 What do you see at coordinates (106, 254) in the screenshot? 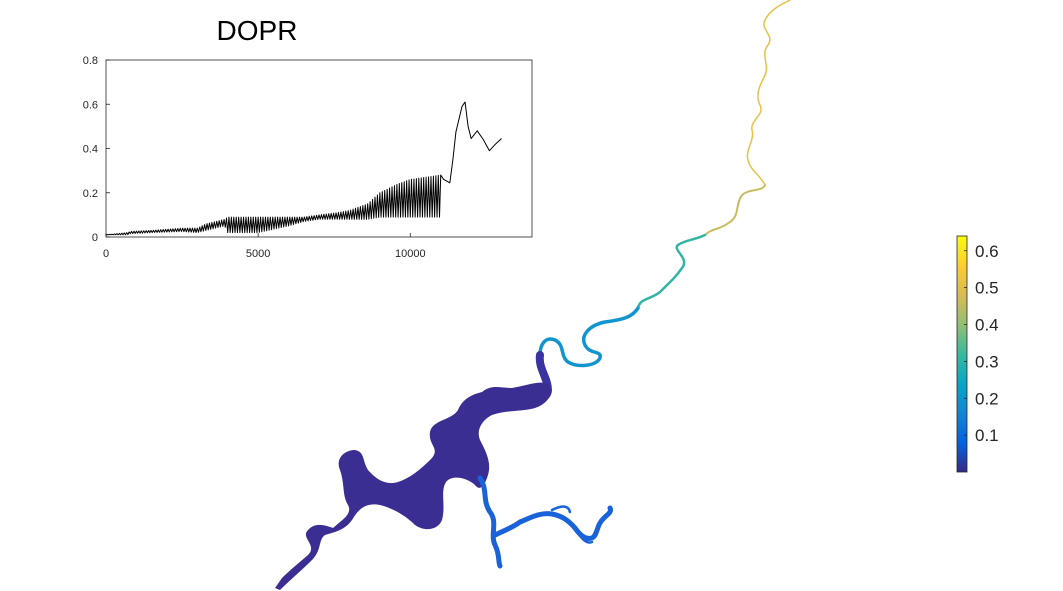
I see `x-tick-label: 0` at bounding box center [106, 254].